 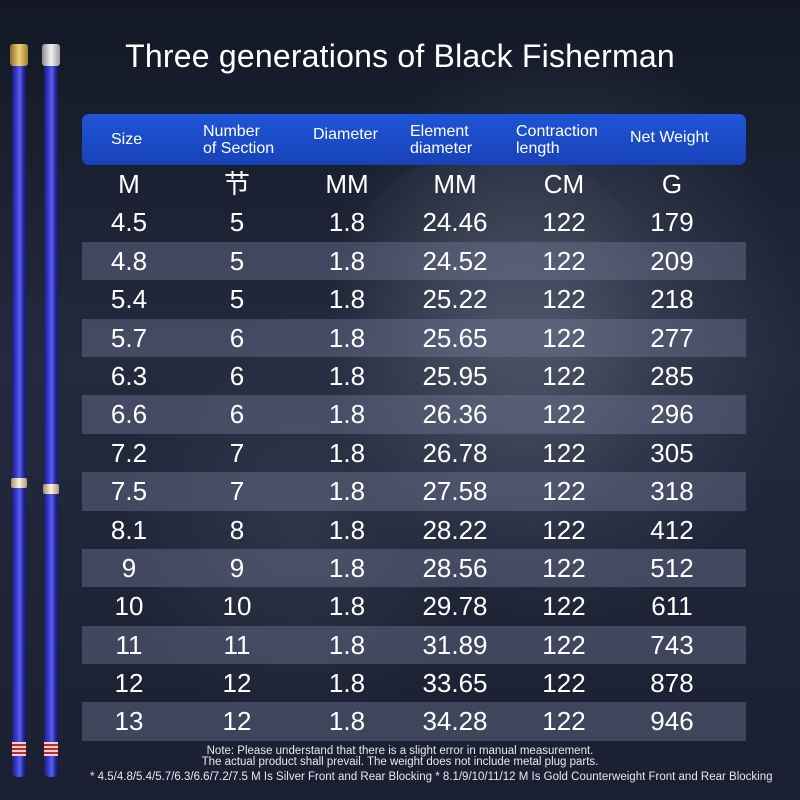 What do you see at coordinates (414, 645) in the screenshot?
I see `table-row: 11 11 1.8 31.89 122 743` at bounding box center [414, 645].